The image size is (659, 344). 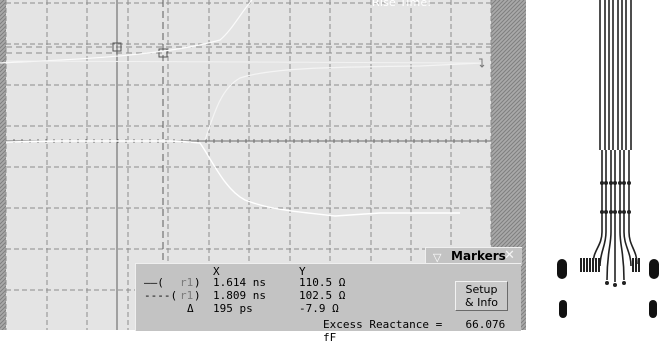 What do you see at coordinates (319, 308) in the screenshot?
I see `delta-y-value: -7.9 Ω` at bounding box center [319, 308].